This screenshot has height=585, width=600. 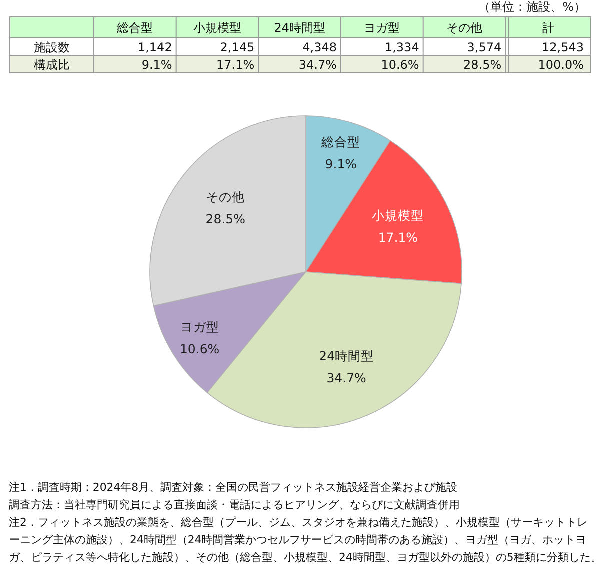 What do you see at coordinates (548, 28) in the screenshot?
I see `category-label: 計` at bounding box center [548, 28].